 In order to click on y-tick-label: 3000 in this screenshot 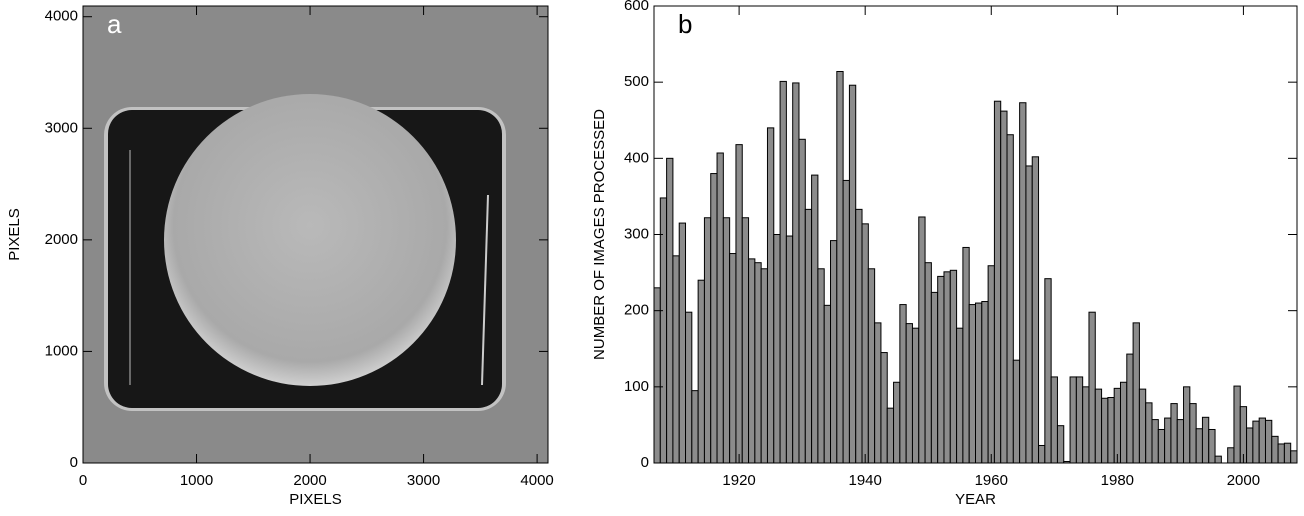, I will do `click(61, 127)`.